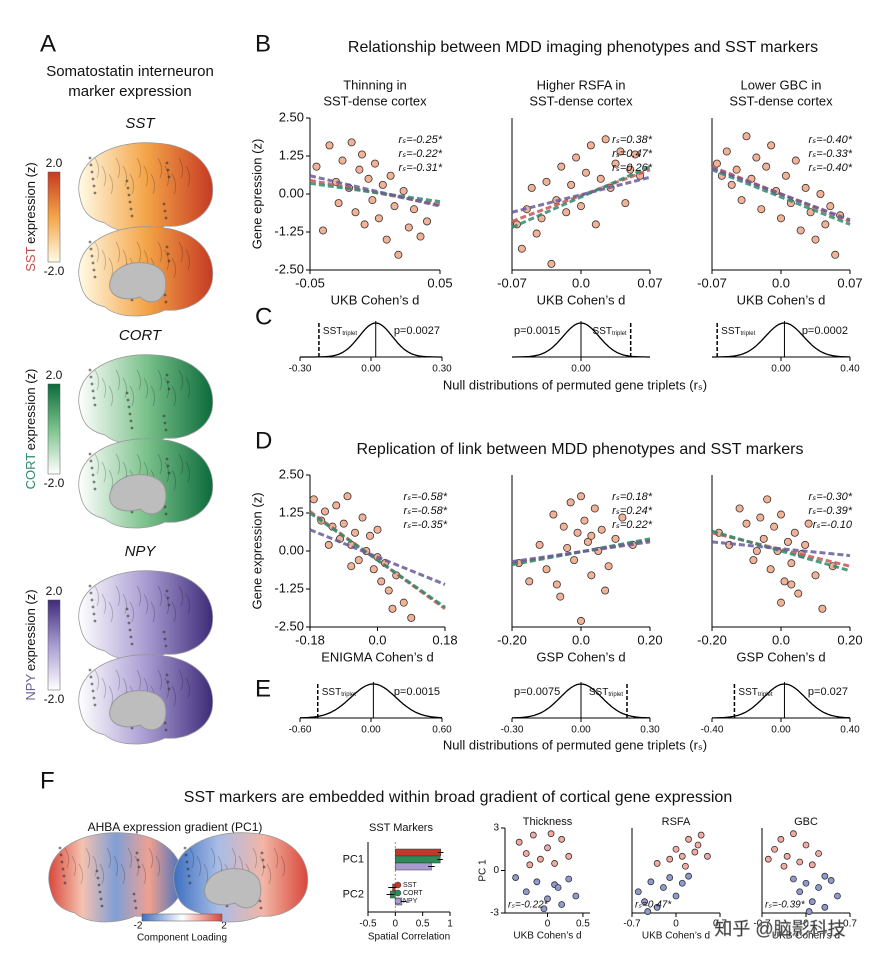 This screenshot has width=893, height=964. Describe the element at coordinates (420, 154) in the screenshot. I see `annotation: rₛ=-0.22*` at that location.